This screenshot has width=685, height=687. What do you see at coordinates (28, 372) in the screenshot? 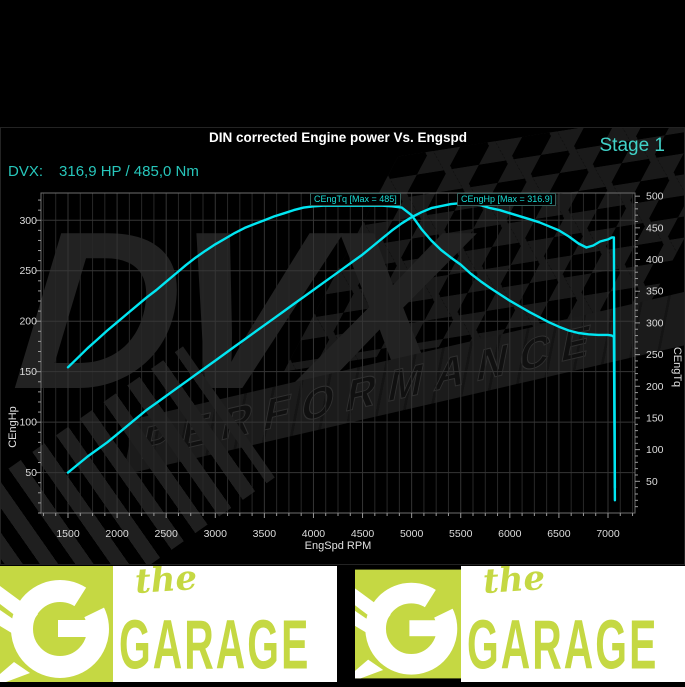
I see `left-tick-label: 150` at bounding box center [28, 372].